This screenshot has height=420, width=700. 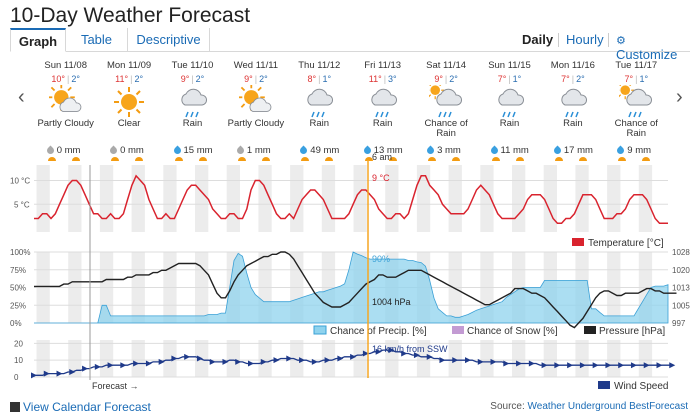 I want to click on precip-amount: 17 mm, so click(x=572, y=150).